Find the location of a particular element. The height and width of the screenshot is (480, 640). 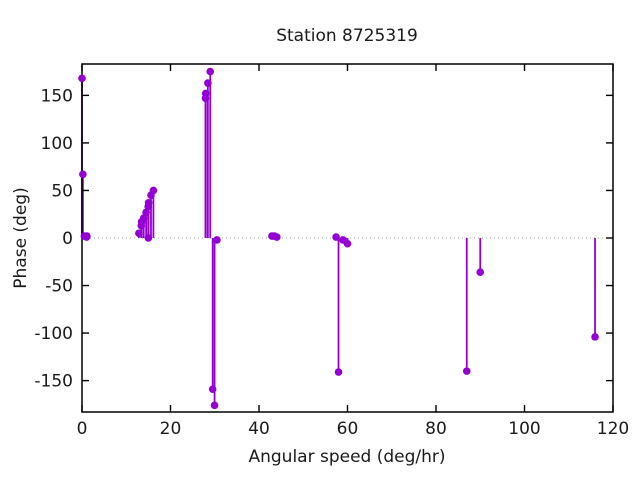

x-tick-label: 40 is located at coordinates (259, 429).